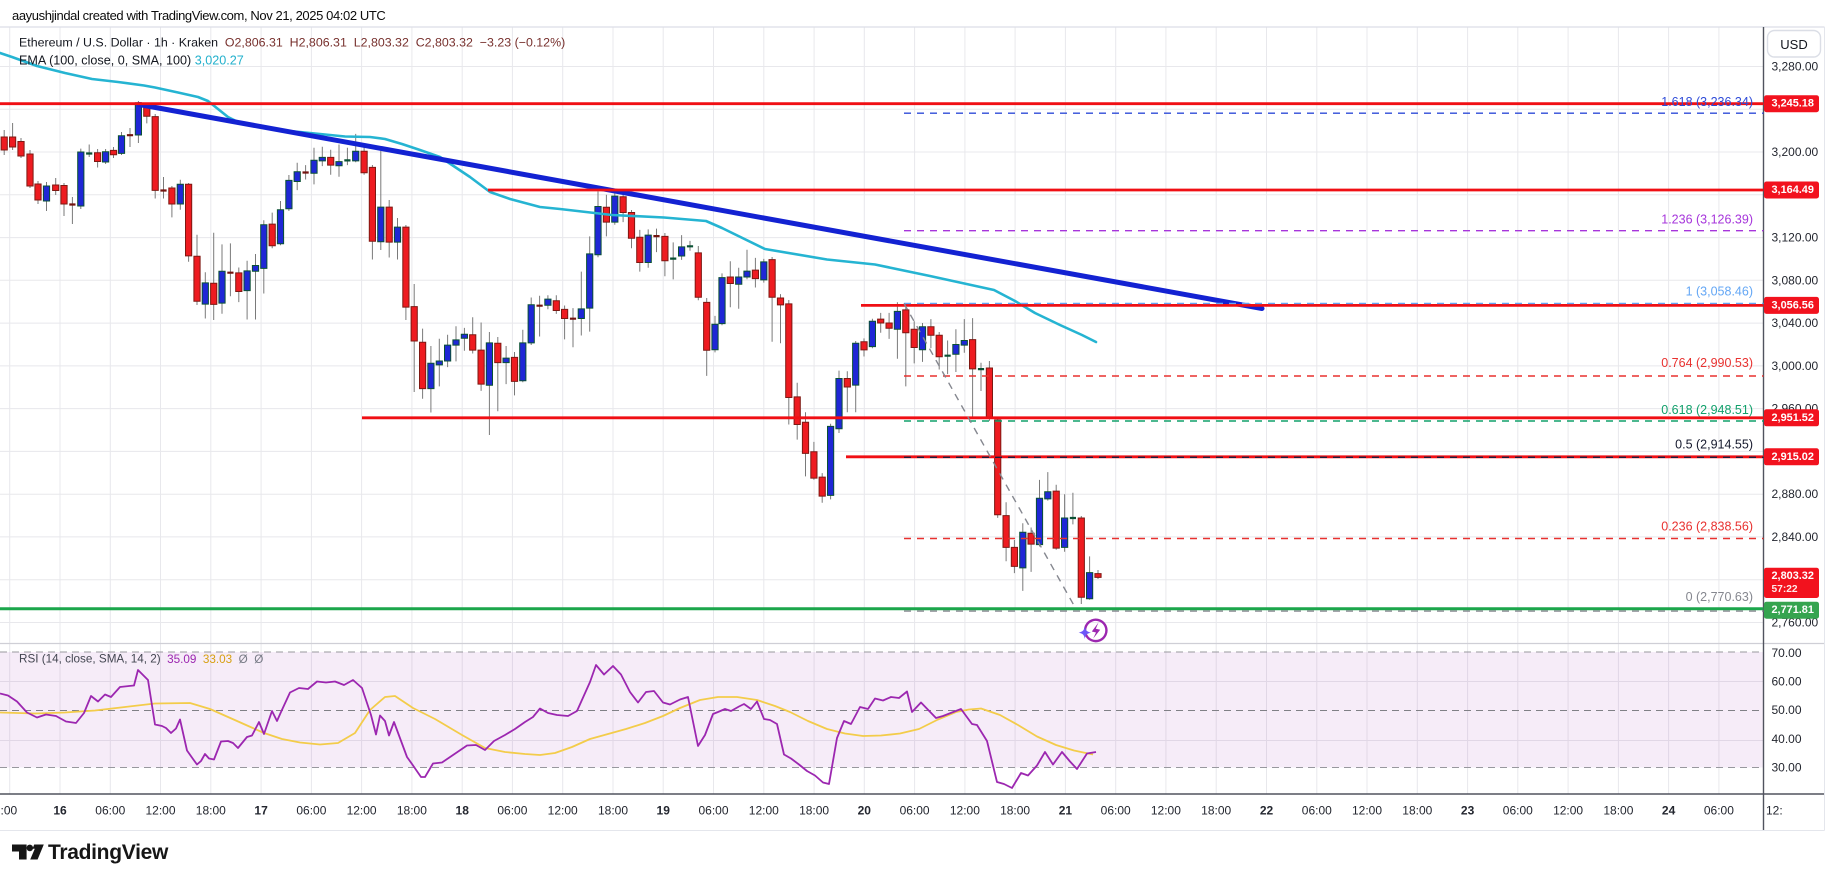 This screenshot has height=883, width=1835. Describe the element at coordinates (1793, 418) in the screenshot. I see `svg-text: 2,951.52` at that location.